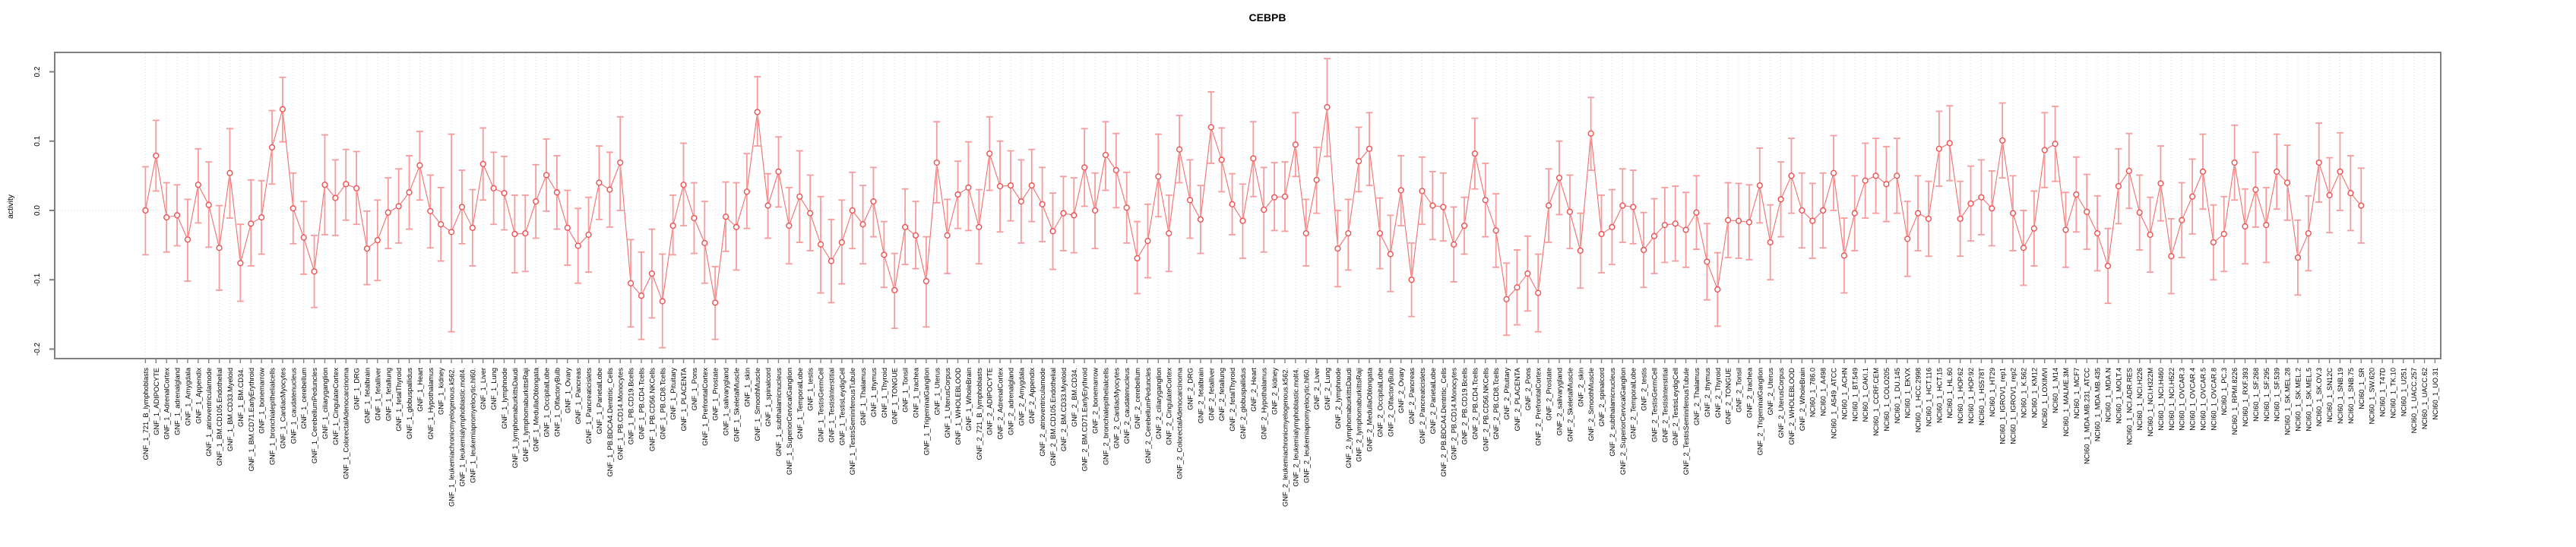 The height and width of the screenshot is (547, 2576). Describe the element at coordinates (2213, 399) in the screenshot. I see `category-label: NCI60_1_OVCAR.8` at that location.